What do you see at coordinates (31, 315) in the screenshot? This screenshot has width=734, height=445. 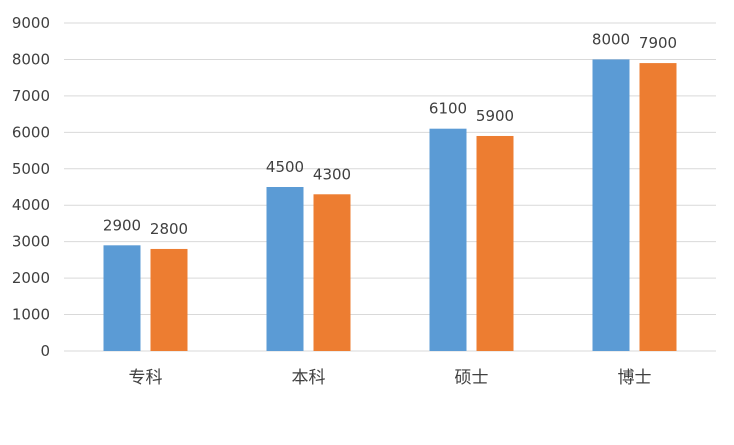 I see `y-tick-label: 1000` at bounding box center [31, 315].